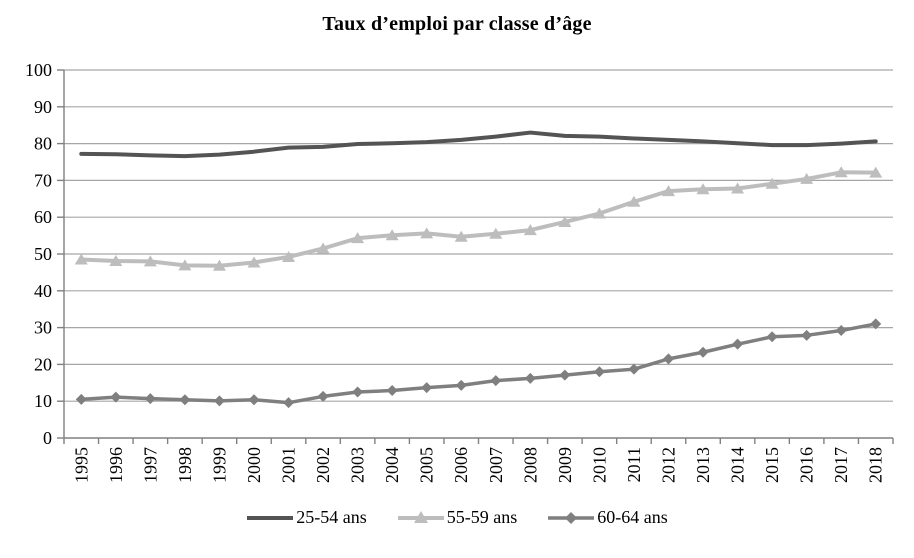 The image size is (914, 558). Describe the element at coordinates (632, 517) in the screenshot. I see `legend-label: 60-64 ans` at that location.